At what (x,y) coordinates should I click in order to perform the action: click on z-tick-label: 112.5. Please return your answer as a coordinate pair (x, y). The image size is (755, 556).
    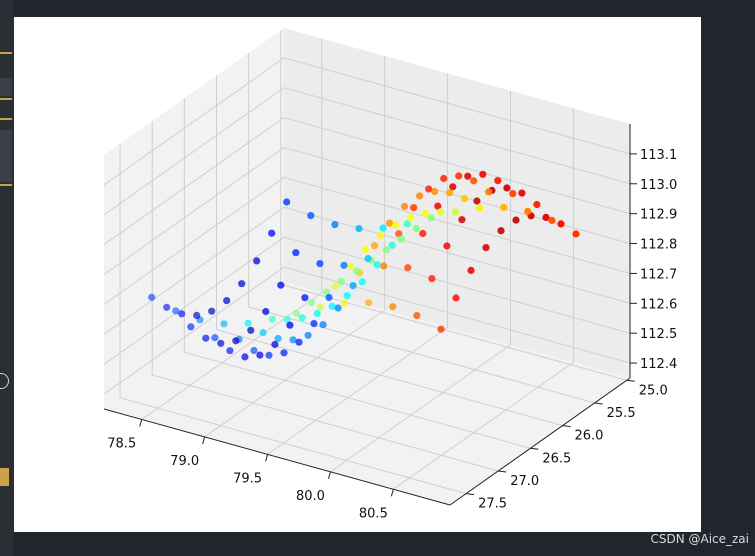
    Looking at the image, I should click on (658, 334).